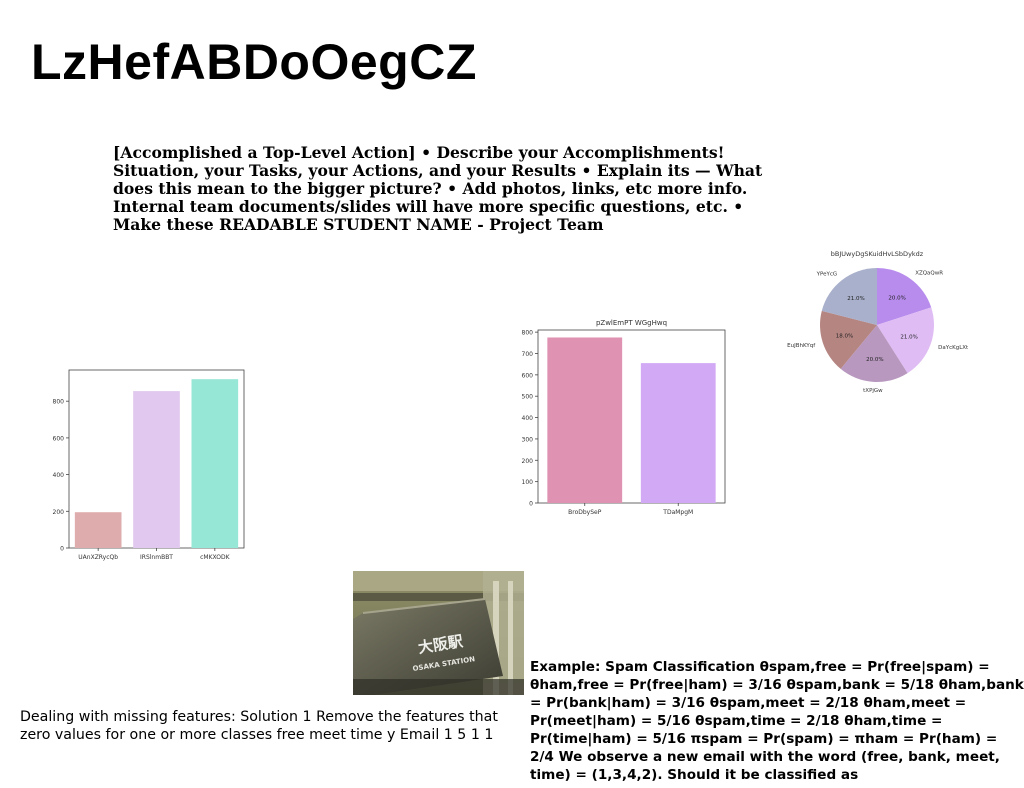  Describe the element at coordinates (631, 416) in the screenshot. I see `plot-frame` at that location.